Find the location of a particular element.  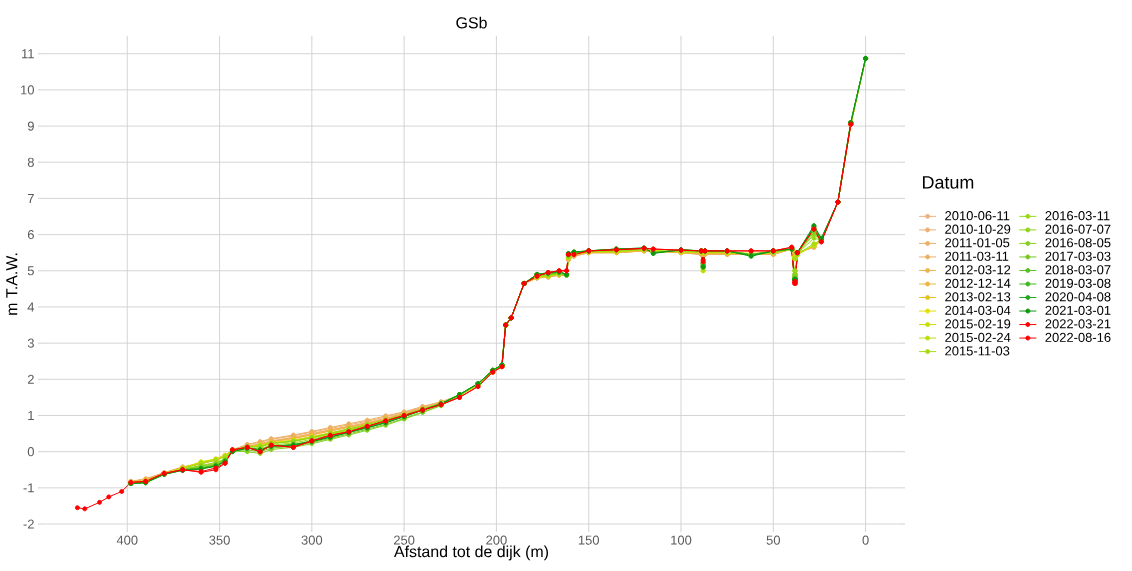

x-tick-label: 50 is located at coordinates (773, 540).